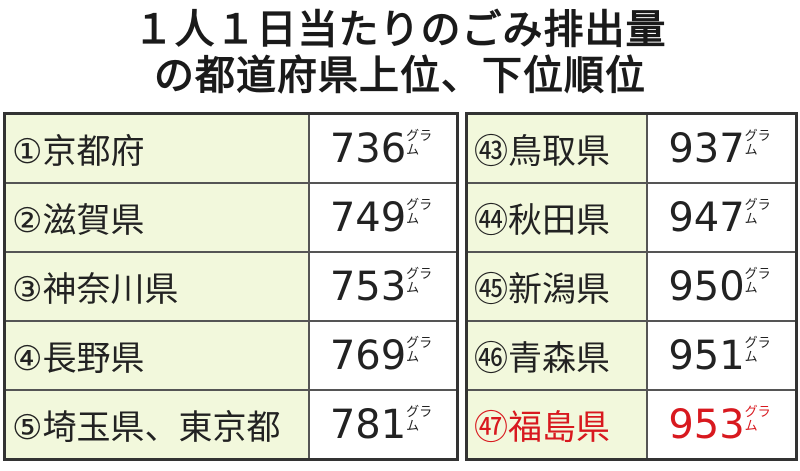  I want to click on rank: ④, so click(27, 359).